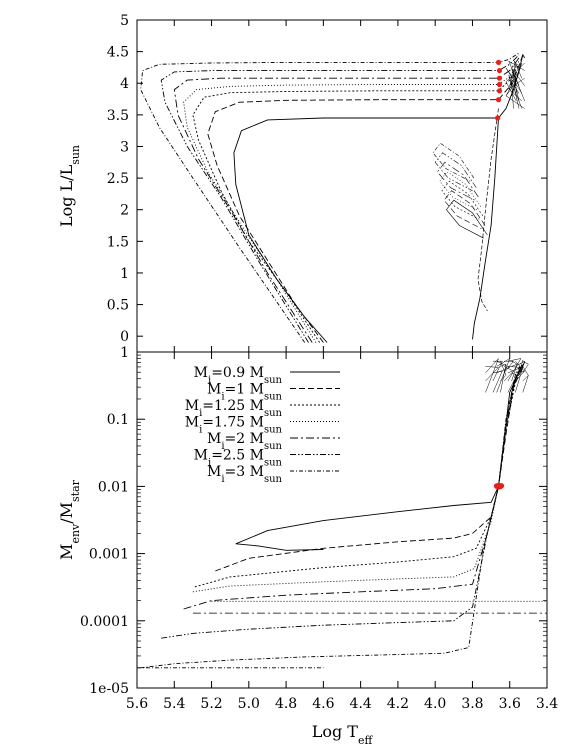 The width and height of the screenshot is (570, 752). What do you see at coordinates (510, 704) in the screenshot?
I see `x-tick-label: 3.6` at bounding box center [510, 704].